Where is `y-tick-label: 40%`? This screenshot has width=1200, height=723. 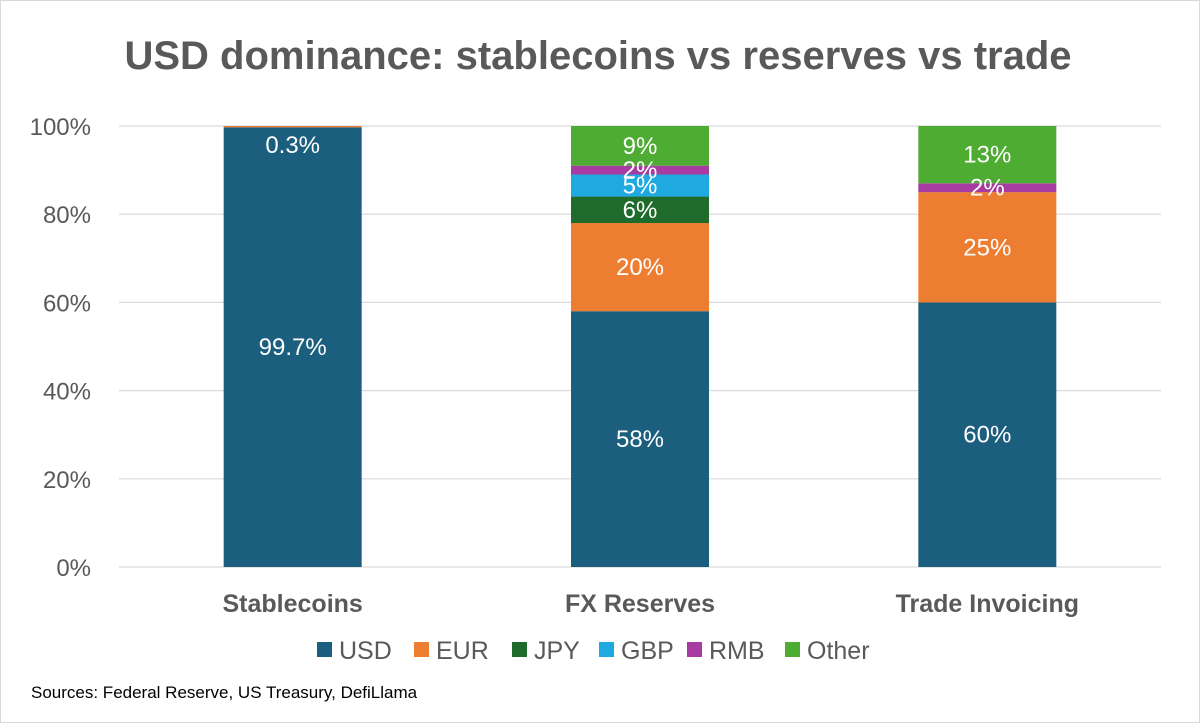
y-tick-label: 40% is located at coordinates (67, 392).